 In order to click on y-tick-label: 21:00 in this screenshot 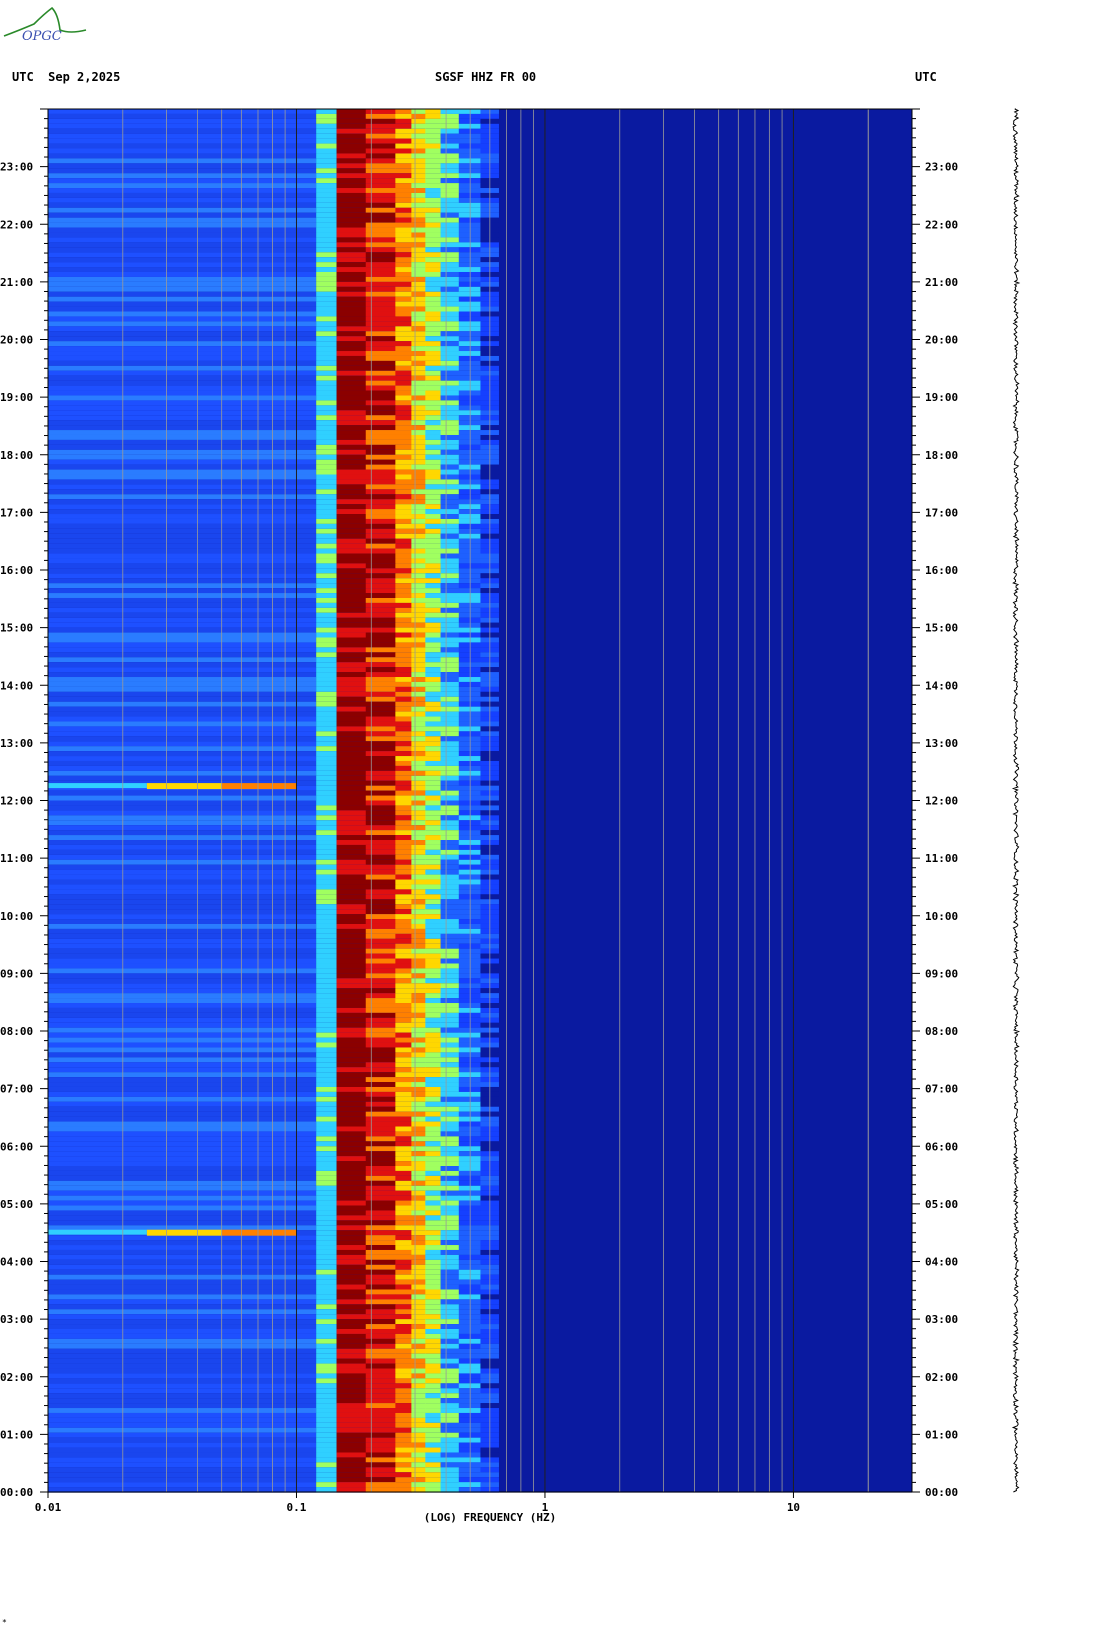, I will do `click(941, 282)`.